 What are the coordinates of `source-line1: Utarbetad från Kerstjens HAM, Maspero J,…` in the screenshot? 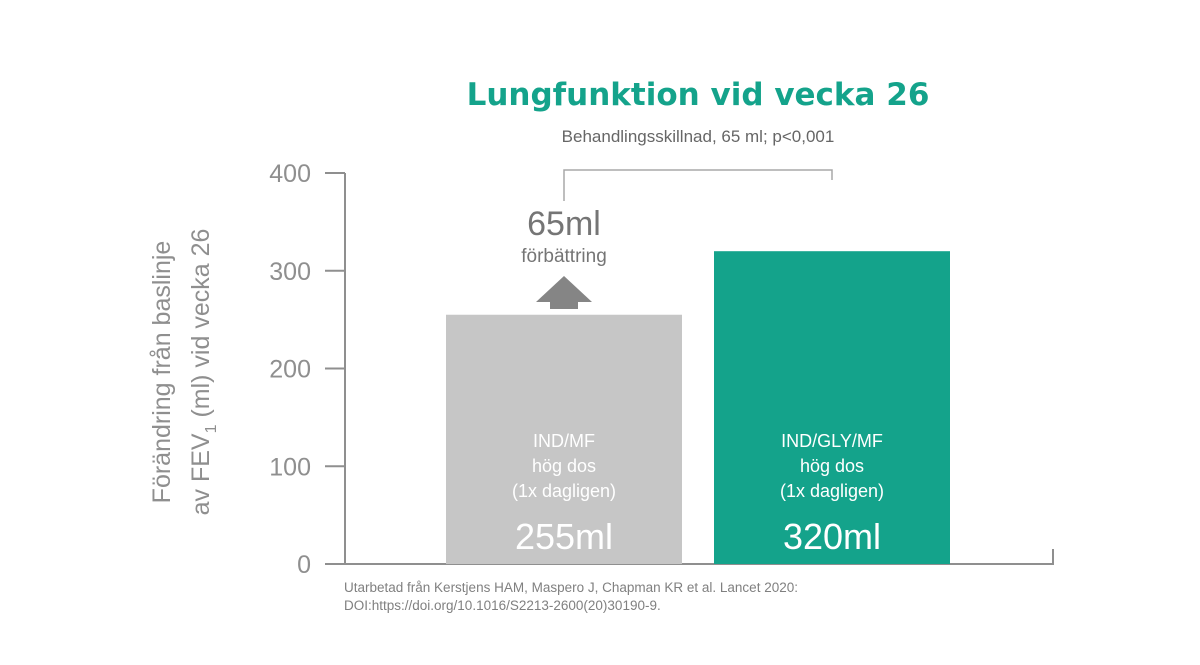 It's located at (571, 587).